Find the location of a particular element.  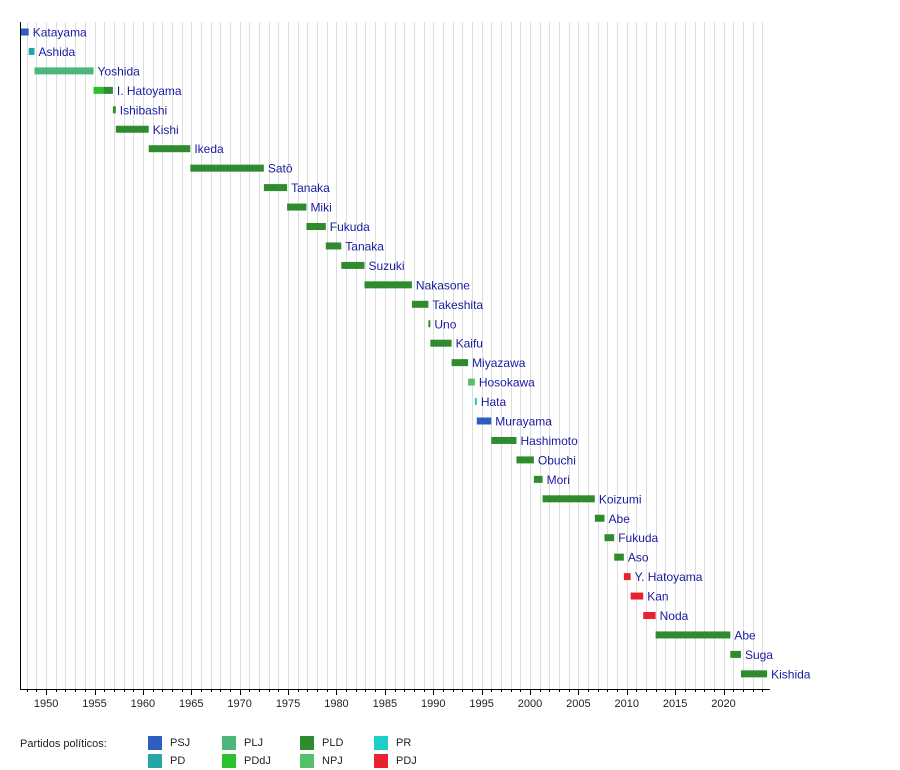

term-label: Ishibashi is located at coordinates (143, 110).